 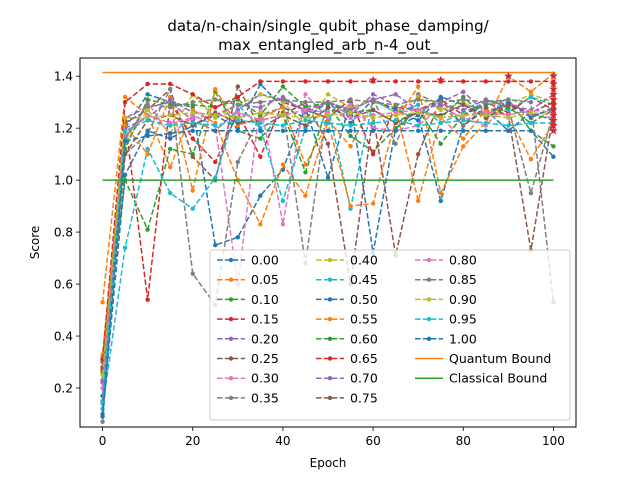 What do you see at coordinates (265, 397) in the screenshot?
I see `legend-label-7: 0.35` at bounding box center [265, 397].